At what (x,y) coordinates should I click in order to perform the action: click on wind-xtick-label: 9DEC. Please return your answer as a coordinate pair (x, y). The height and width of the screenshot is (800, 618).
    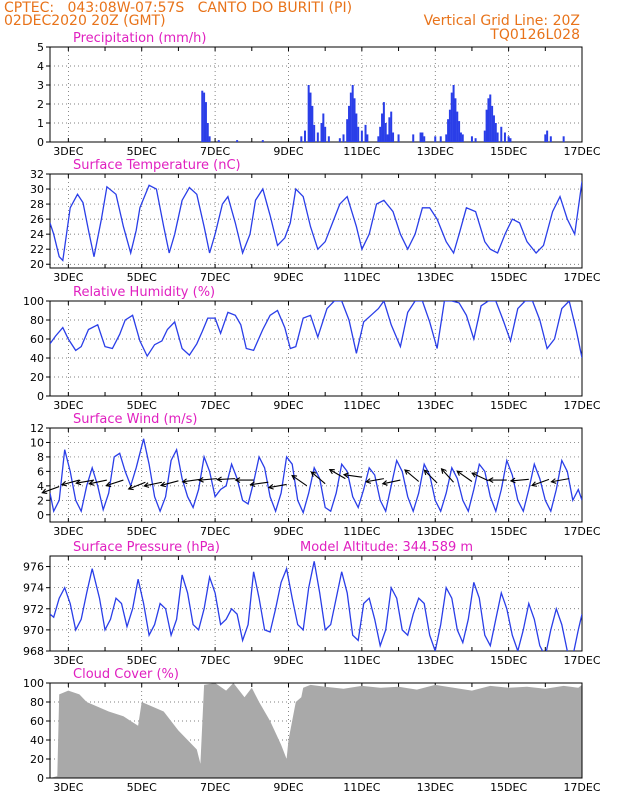
    Looking at the image, I should click on (288, 531).